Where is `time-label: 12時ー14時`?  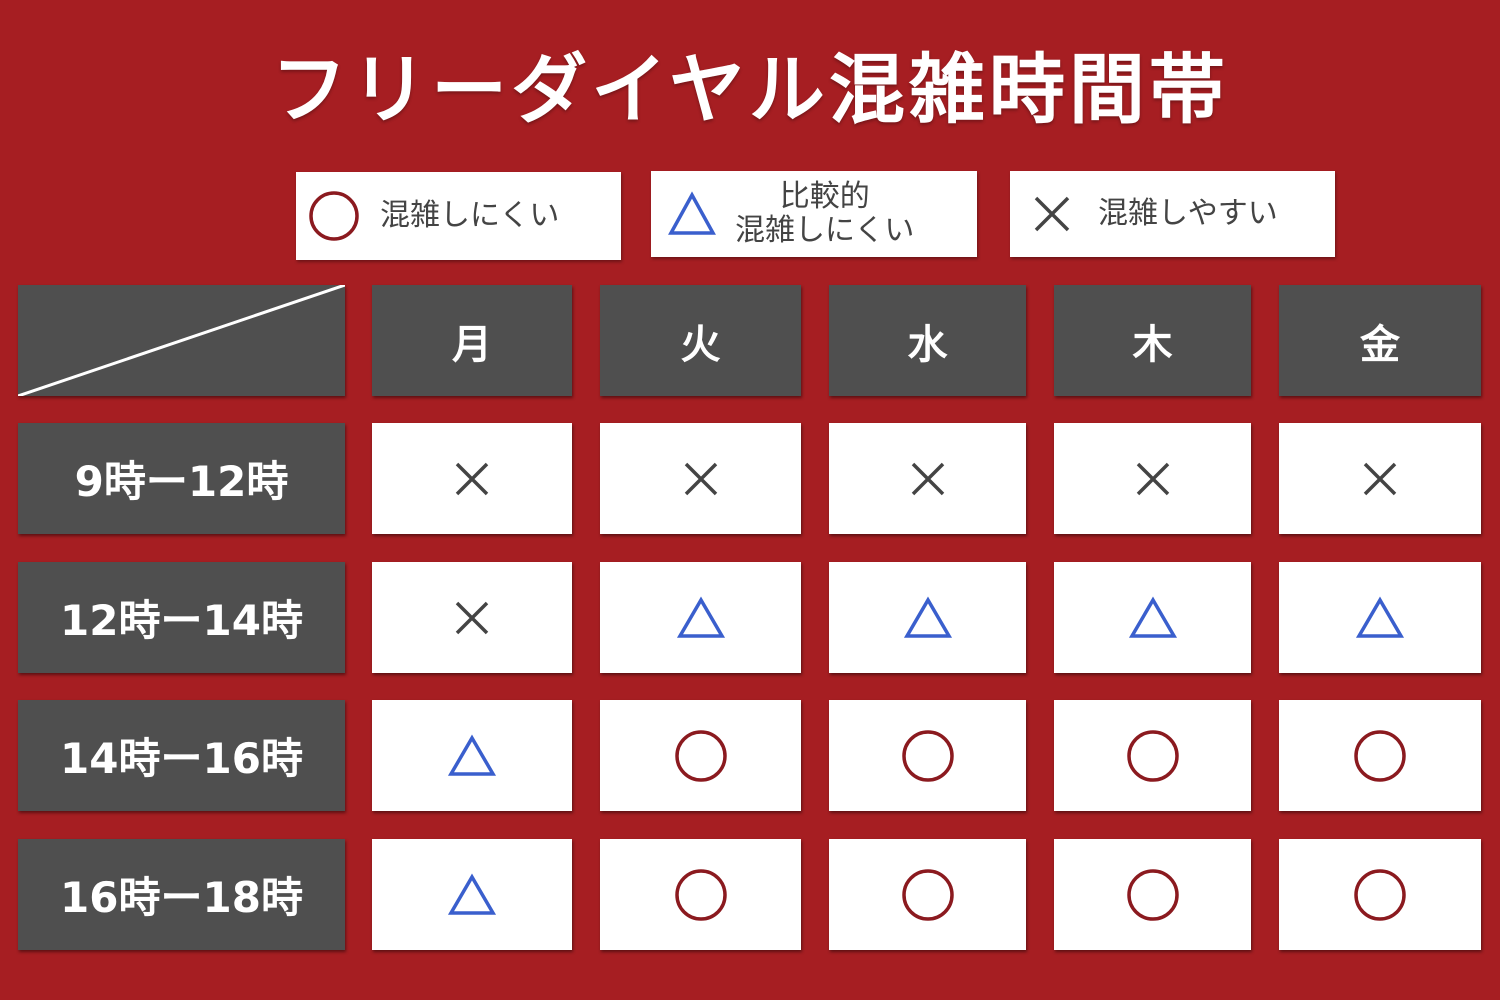
time-label: 12時ー14時 is located at coordinates (181, 620).